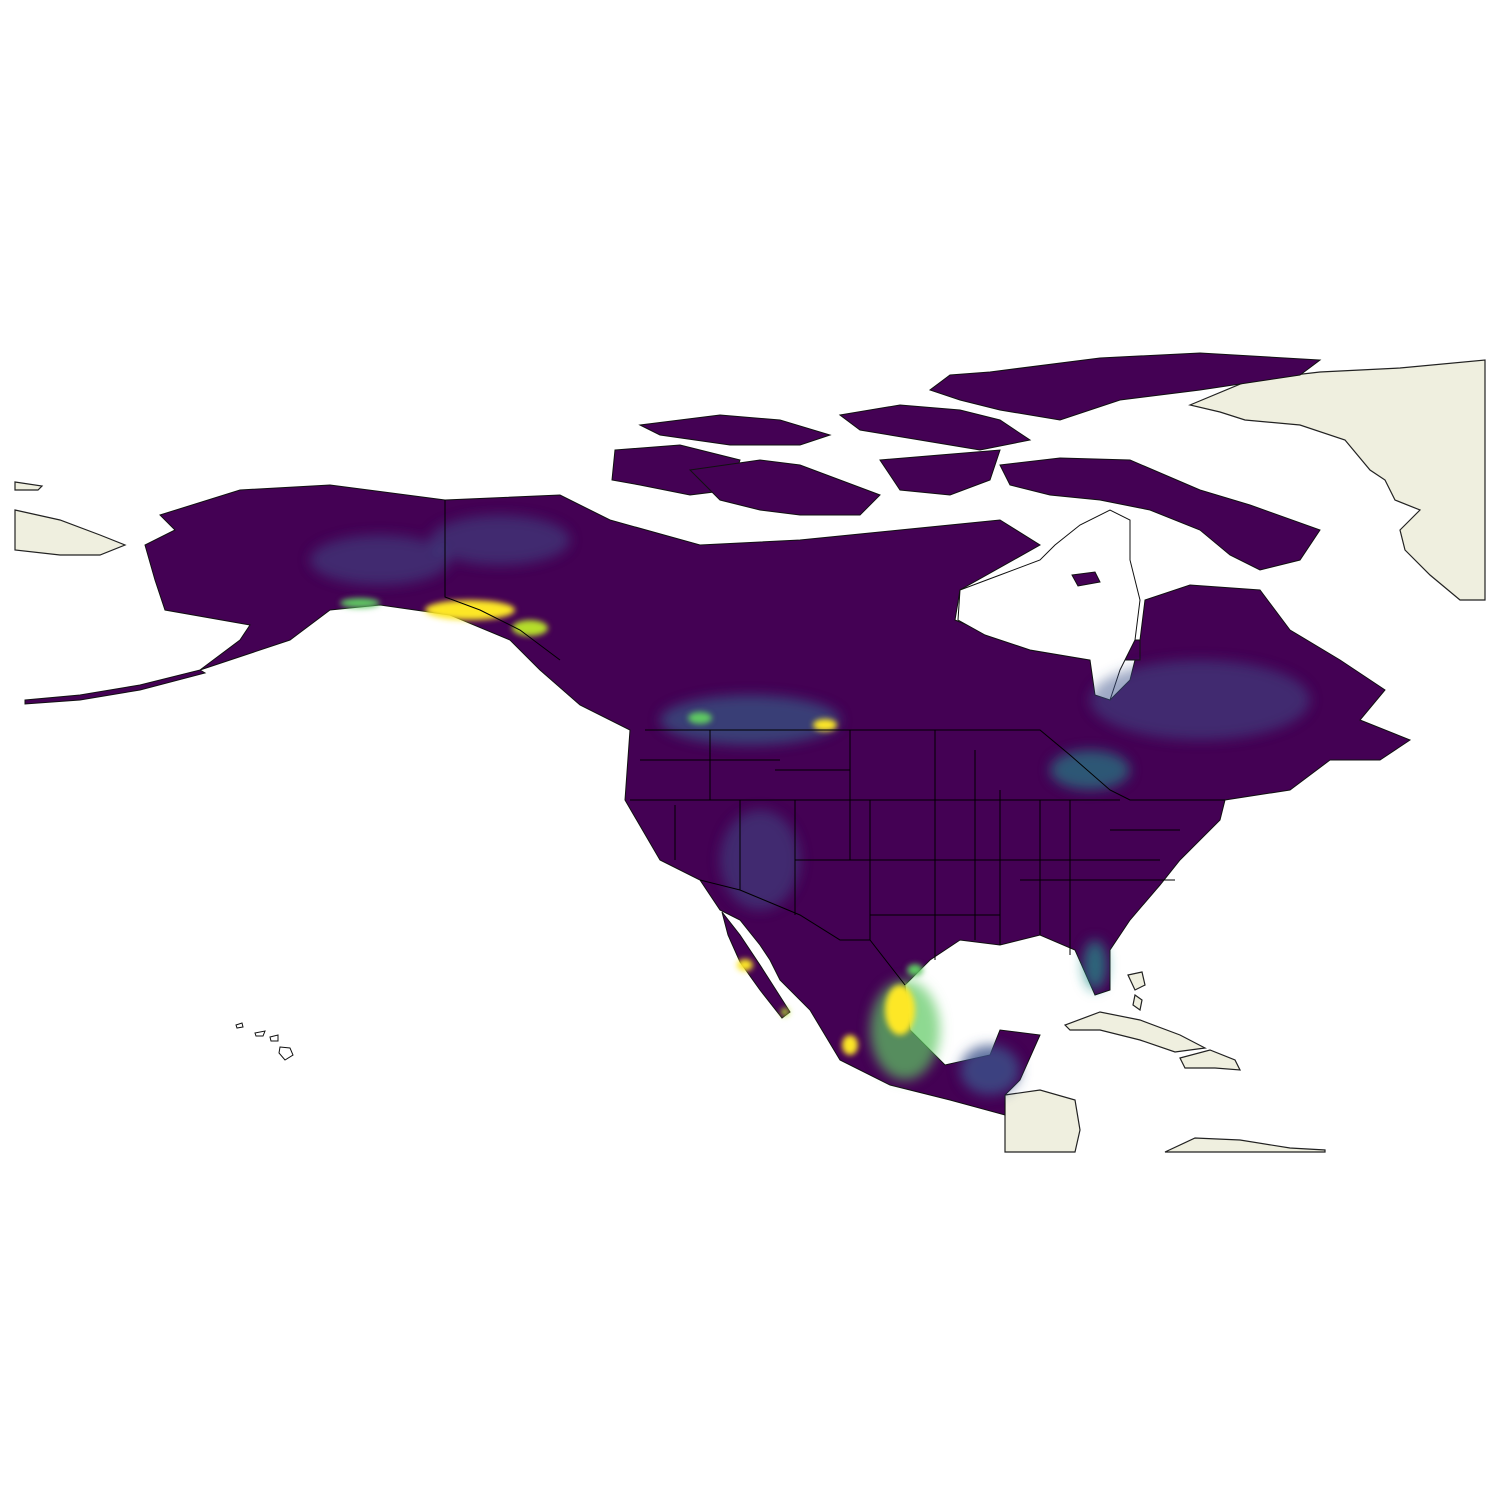 This screenshot has height=1500, width=1500. Describe the element at coordinates (1086, 579) in the screenshot. I see `southampton-island` at that location.